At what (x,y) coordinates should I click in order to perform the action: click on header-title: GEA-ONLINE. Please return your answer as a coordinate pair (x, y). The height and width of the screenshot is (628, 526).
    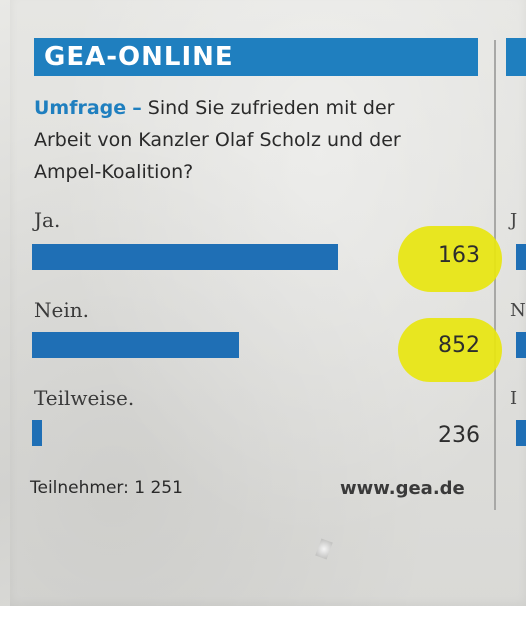
    Looking at the image, I should click on (139, 57).